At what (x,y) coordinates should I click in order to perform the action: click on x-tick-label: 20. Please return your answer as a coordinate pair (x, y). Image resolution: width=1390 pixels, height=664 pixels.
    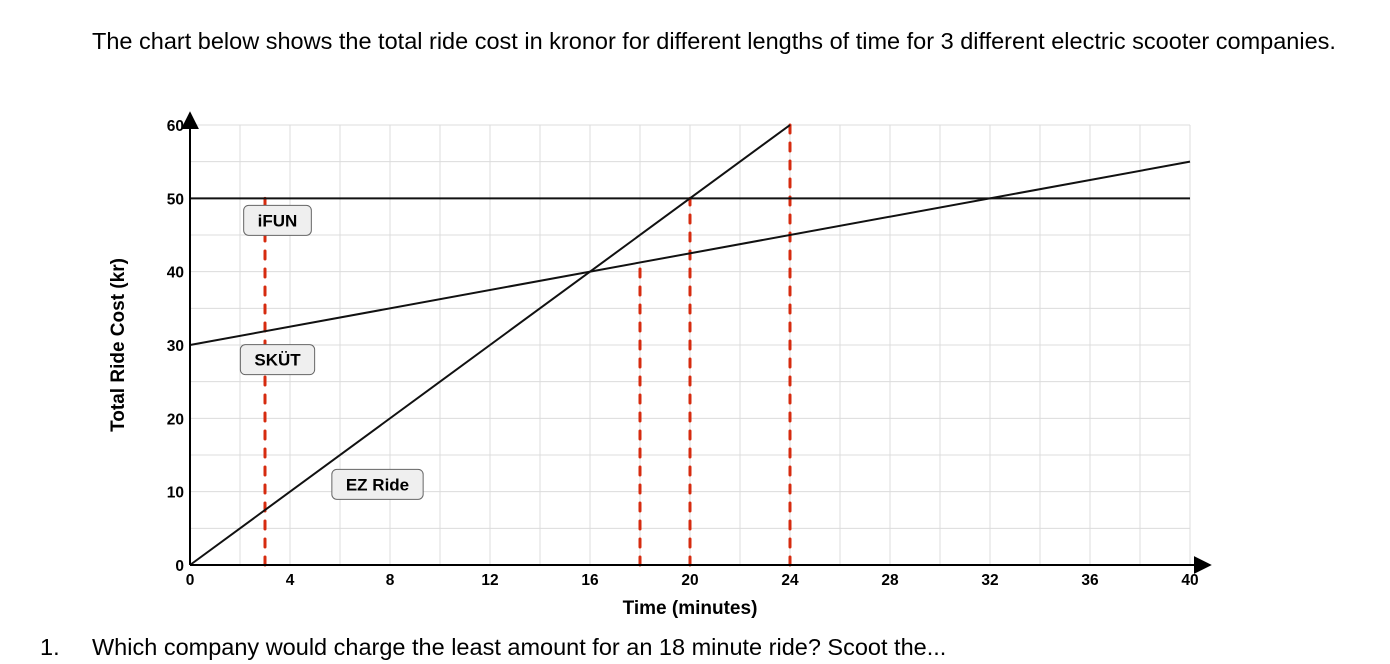
    Looking at the image, I should click on (689, 580).